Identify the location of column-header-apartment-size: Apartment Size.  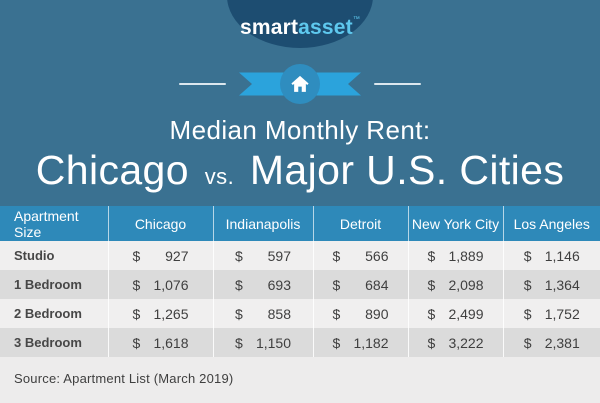
(54, 223).